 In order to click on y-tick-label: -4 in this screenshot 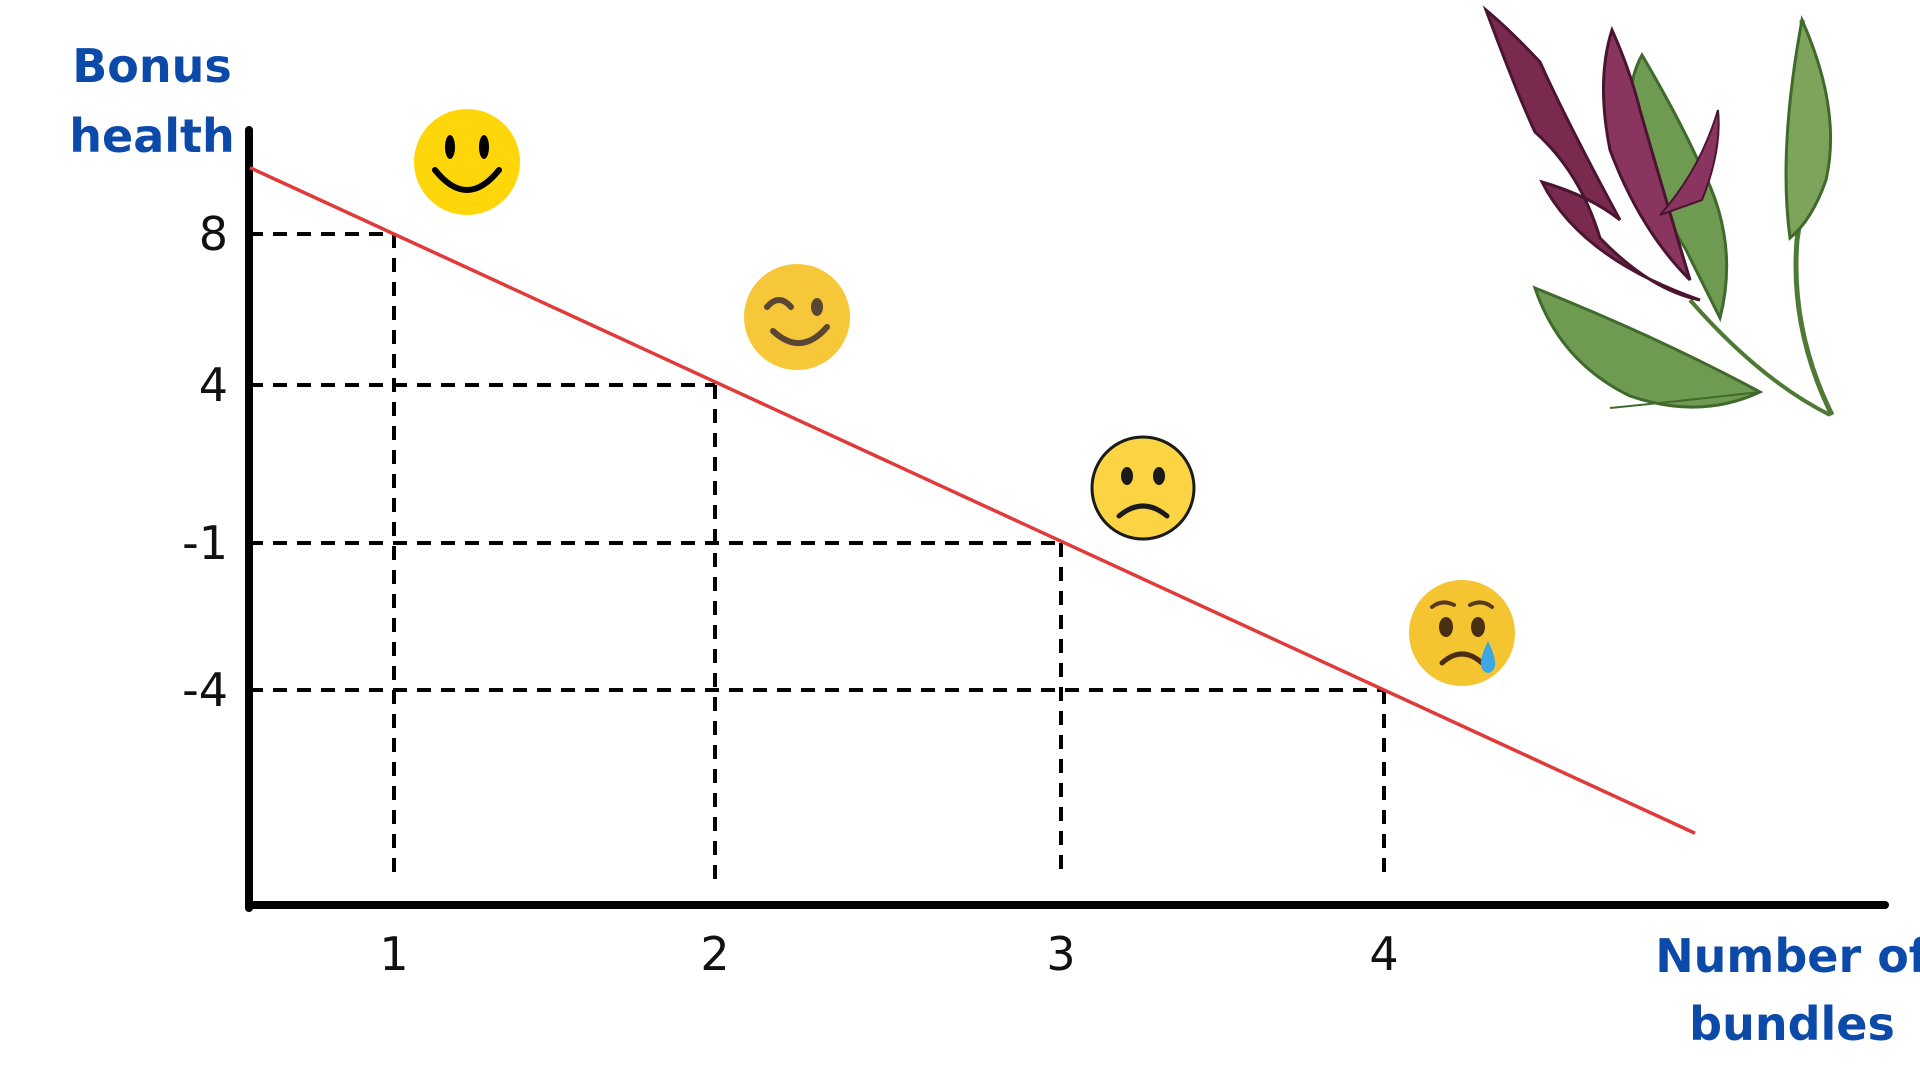, I will do `click(205, 690)`.